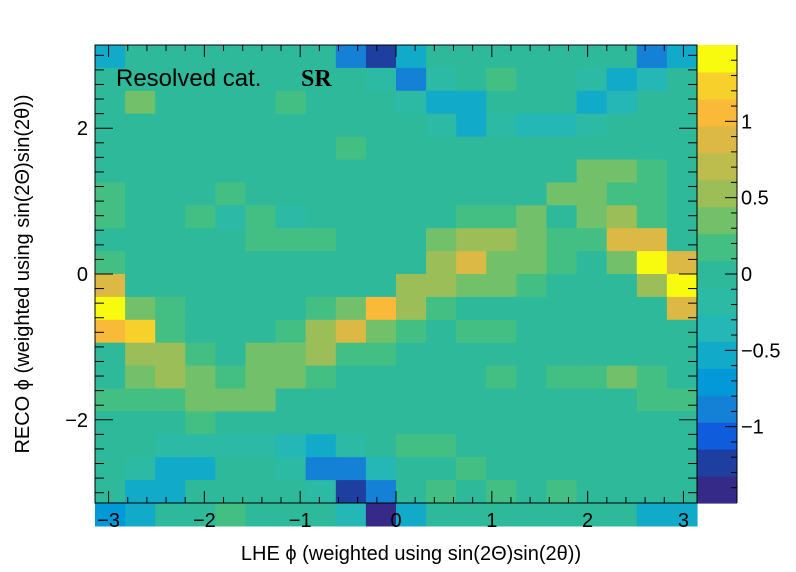 This screenshot has height=572, width=796. What do you see at coordinates (752, 274) in the screenshot?
I see `z-axis-ticks: −1 −0.5 0 0.5 1` at bounding box center [752, 274].